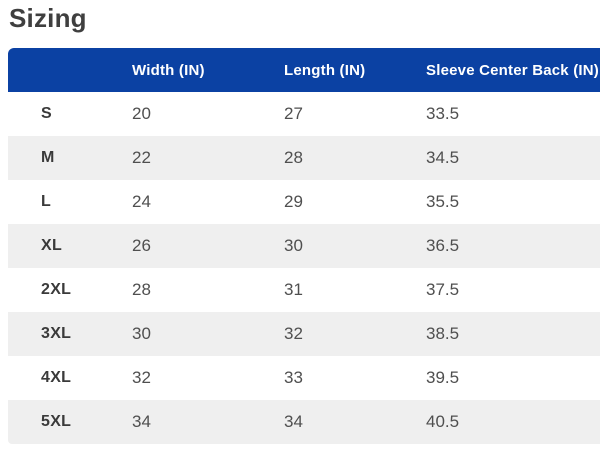 Image resolution: width=600 pixels, height=452 pixels. What do you see at coordinates (293, 201) in the screenshot?
I see `length-value: 29` at bounding box center [293, 201].